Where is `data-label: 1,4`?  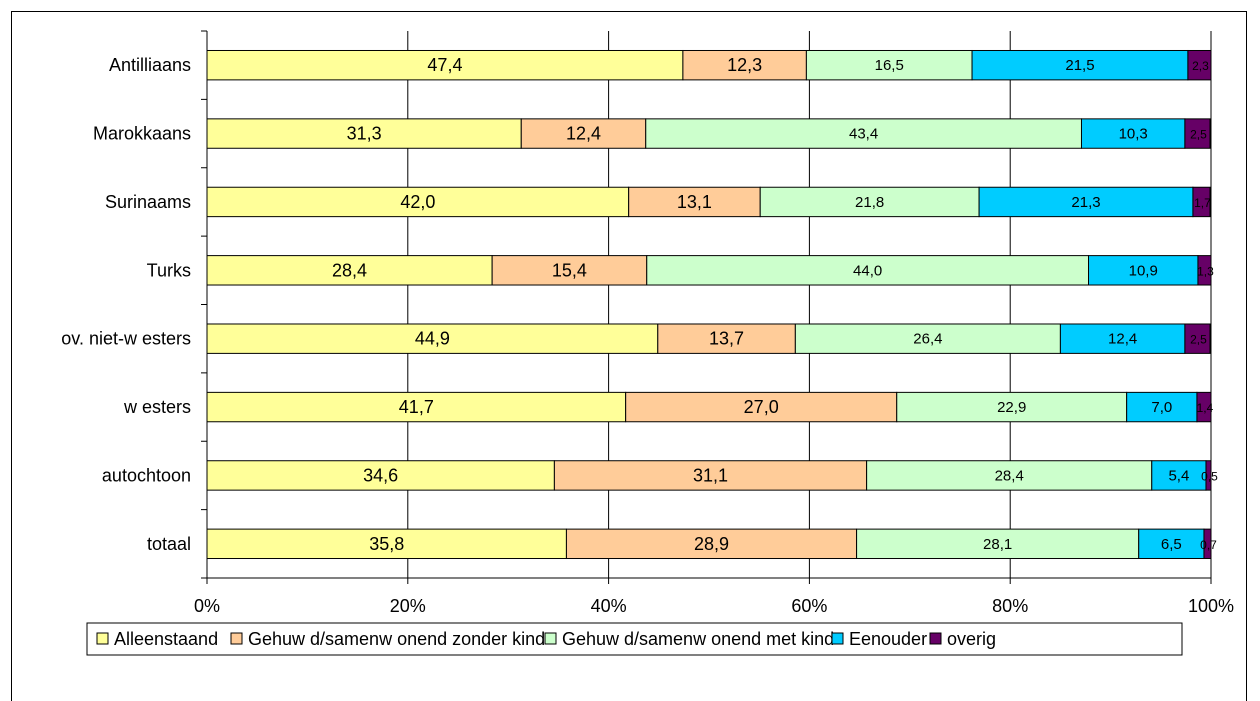
data-label: 1,4 is located at coordinates (1205, 408).